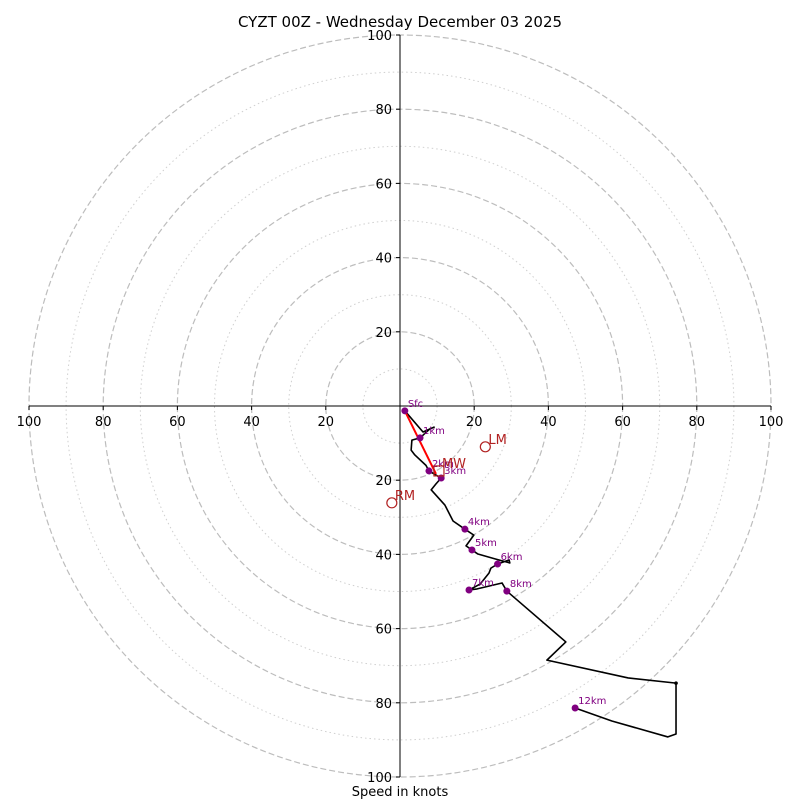 This screenshot has width=800, height=800. What do you see at coordinates (469, 590) in the screenshot?
I see `height-marker-7km` at bounding box center [469, 590].